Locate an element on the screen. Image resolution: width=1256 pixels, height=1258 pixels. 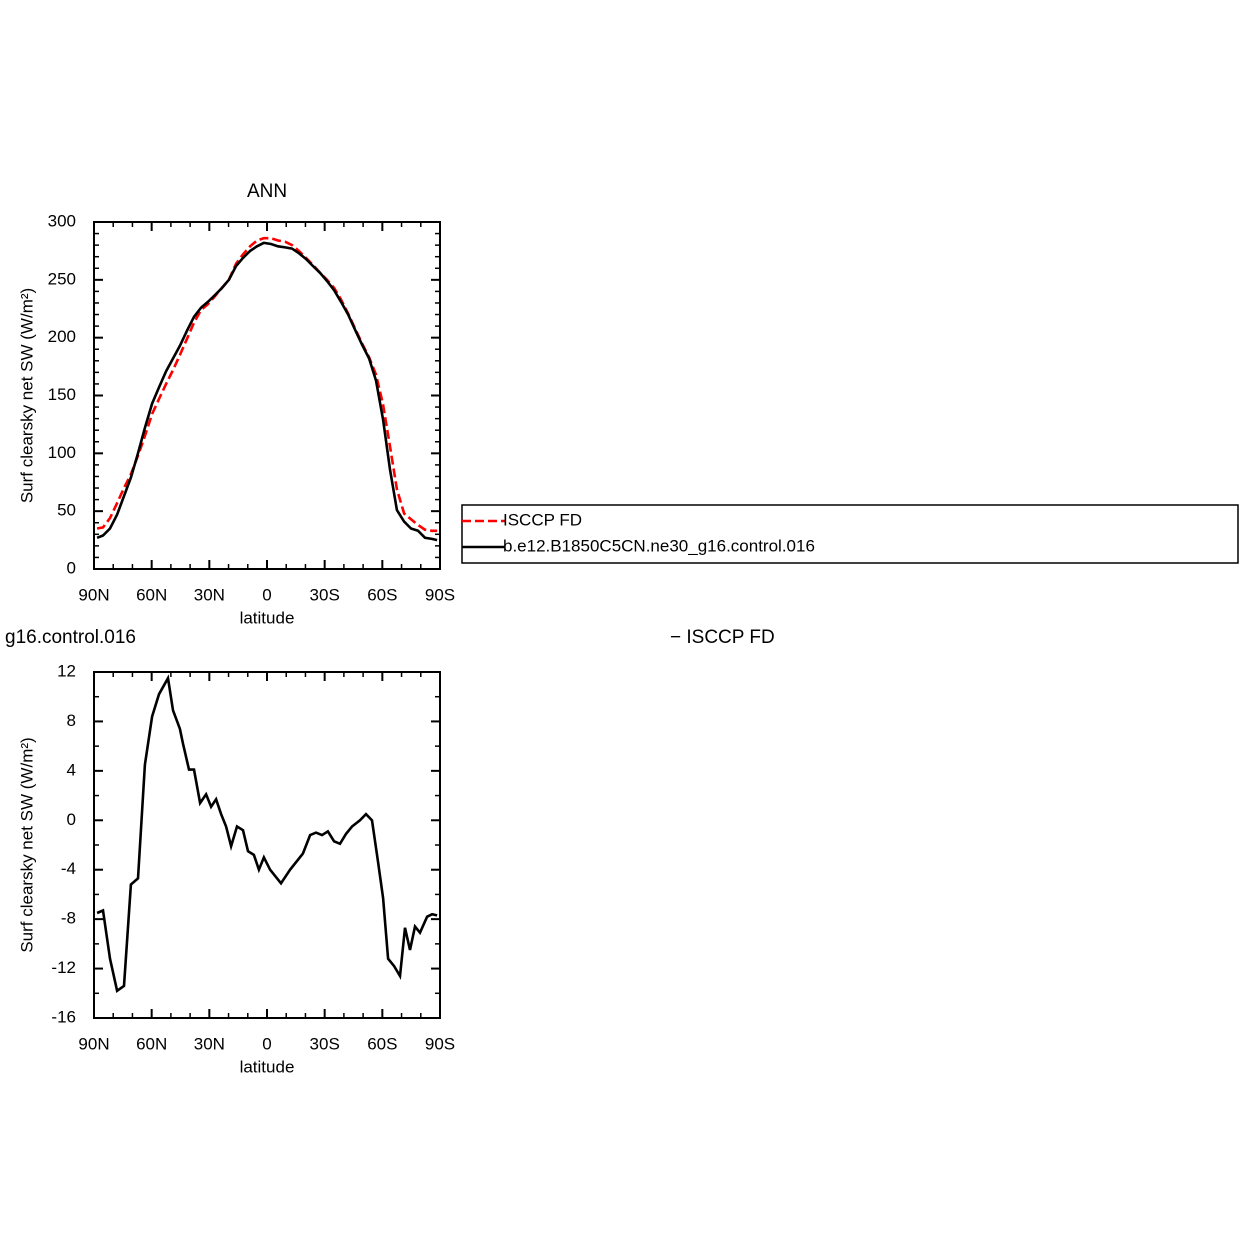
y-tick-label: -4 is located at coordinates (68, 868).